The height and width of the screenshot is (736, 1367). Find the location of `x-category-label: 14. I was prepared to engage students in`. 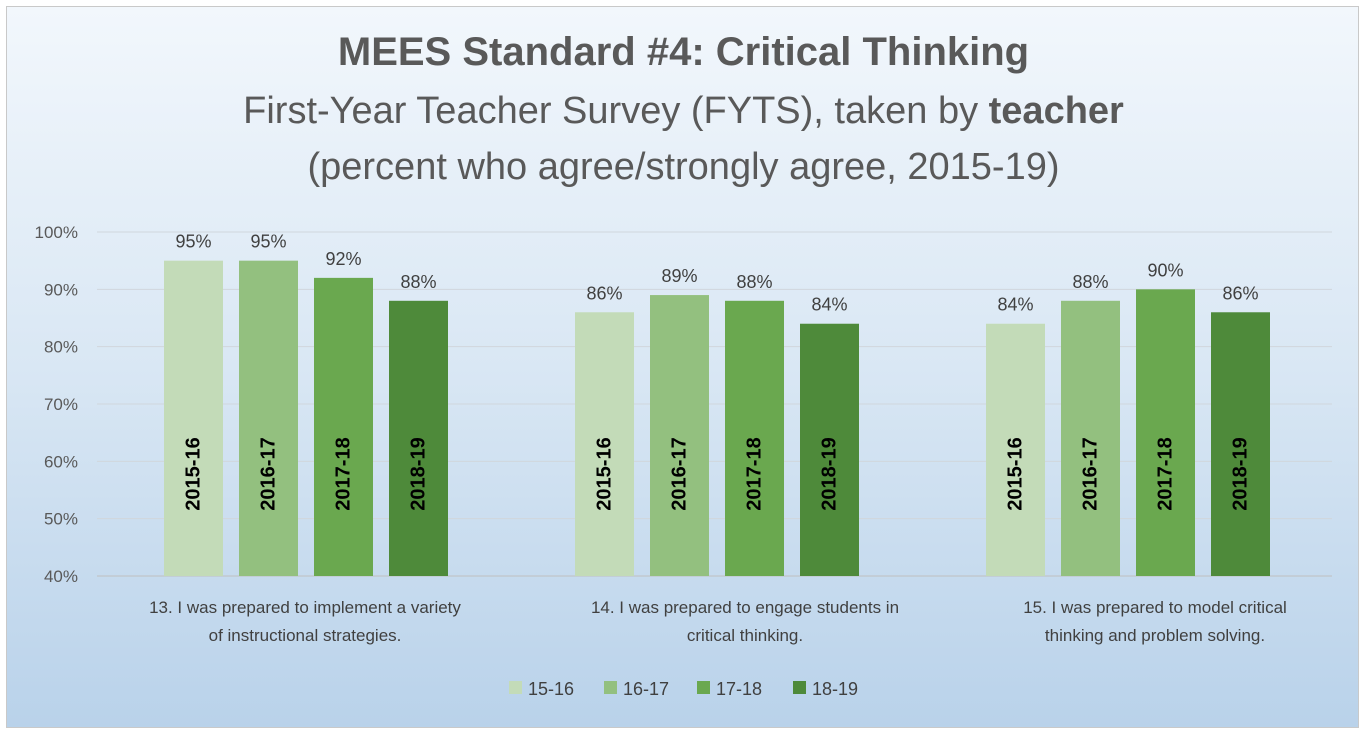

x-category-label: 14. I was prepared to engage students in is located at coordinates (745, 607).